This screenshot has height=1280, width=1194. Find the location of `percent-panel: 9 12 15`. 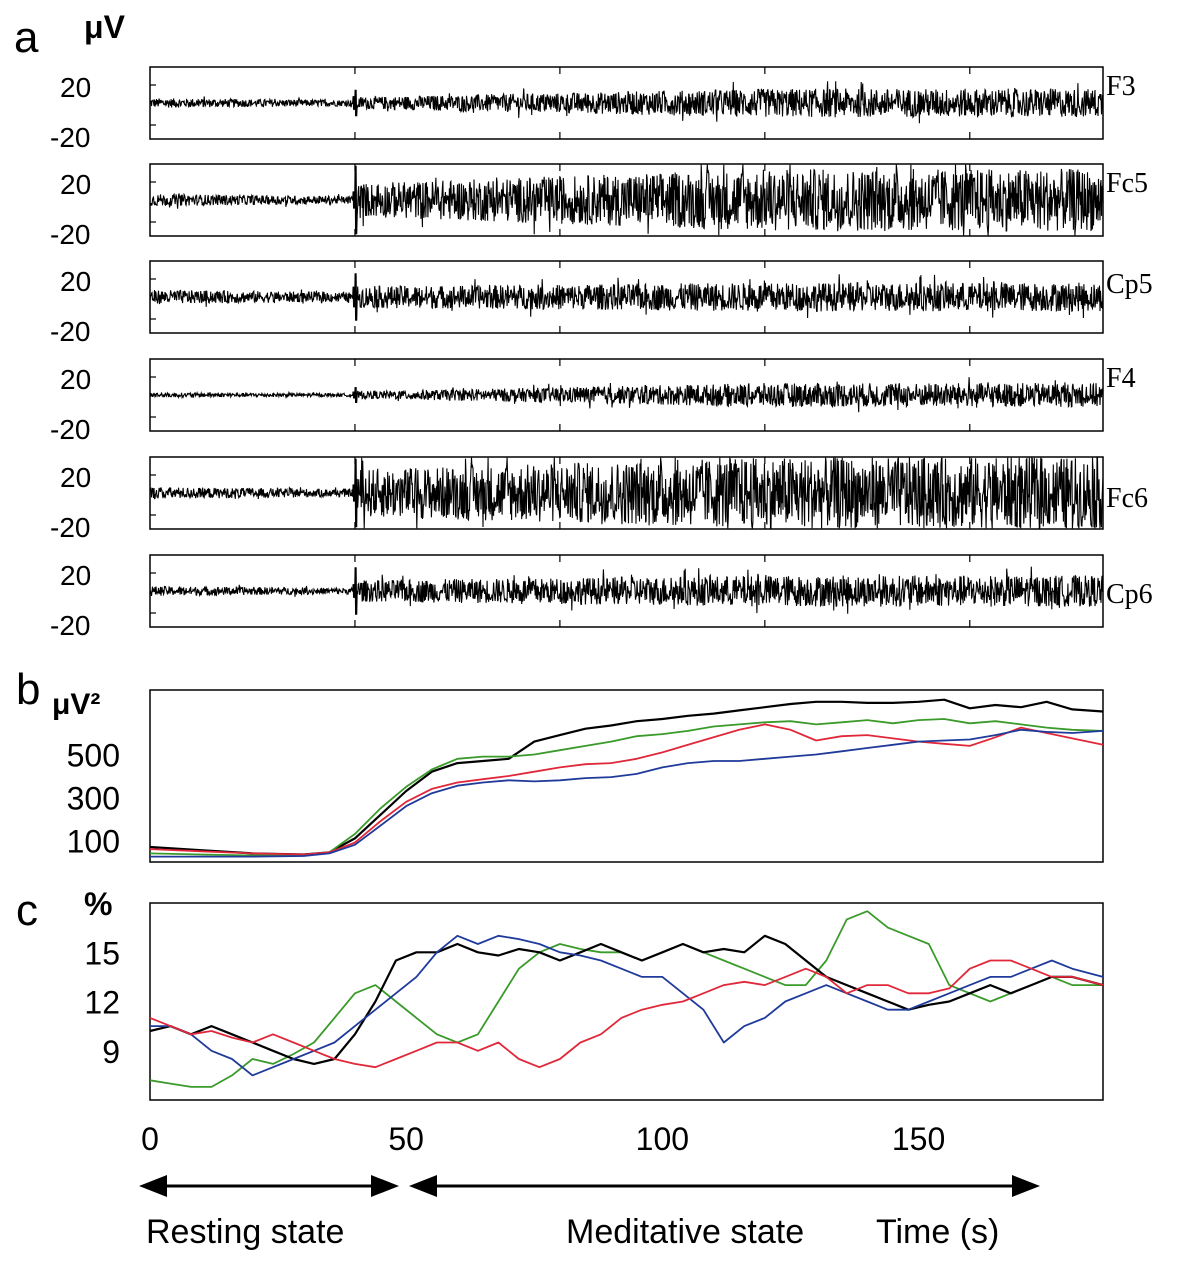

percent-panel: 9 12 15 is located at coordinates (594, 1001).